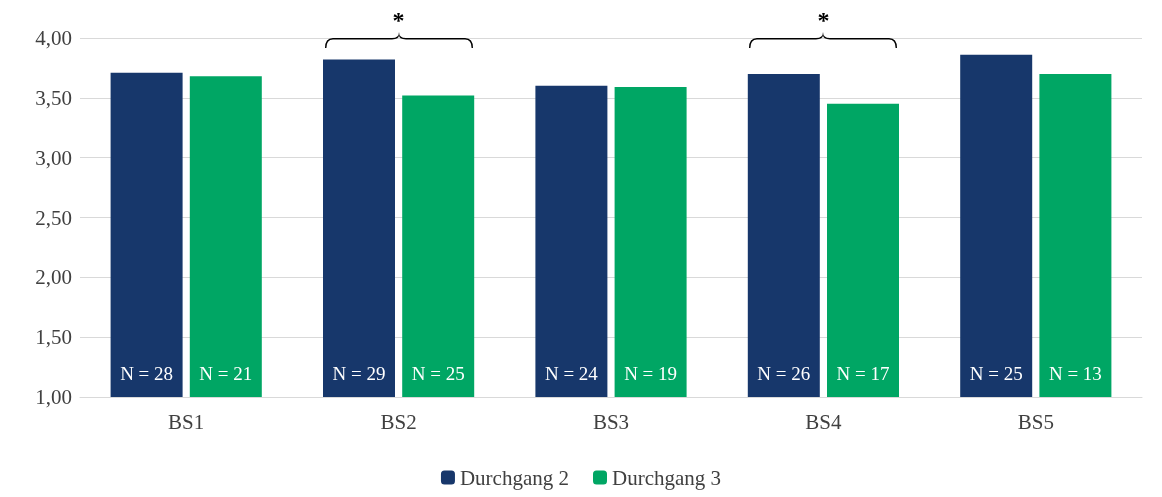  Describe the element at coordinates (53, 397) in the screenshot. I see `y-tick-label: 1,00` at that location.